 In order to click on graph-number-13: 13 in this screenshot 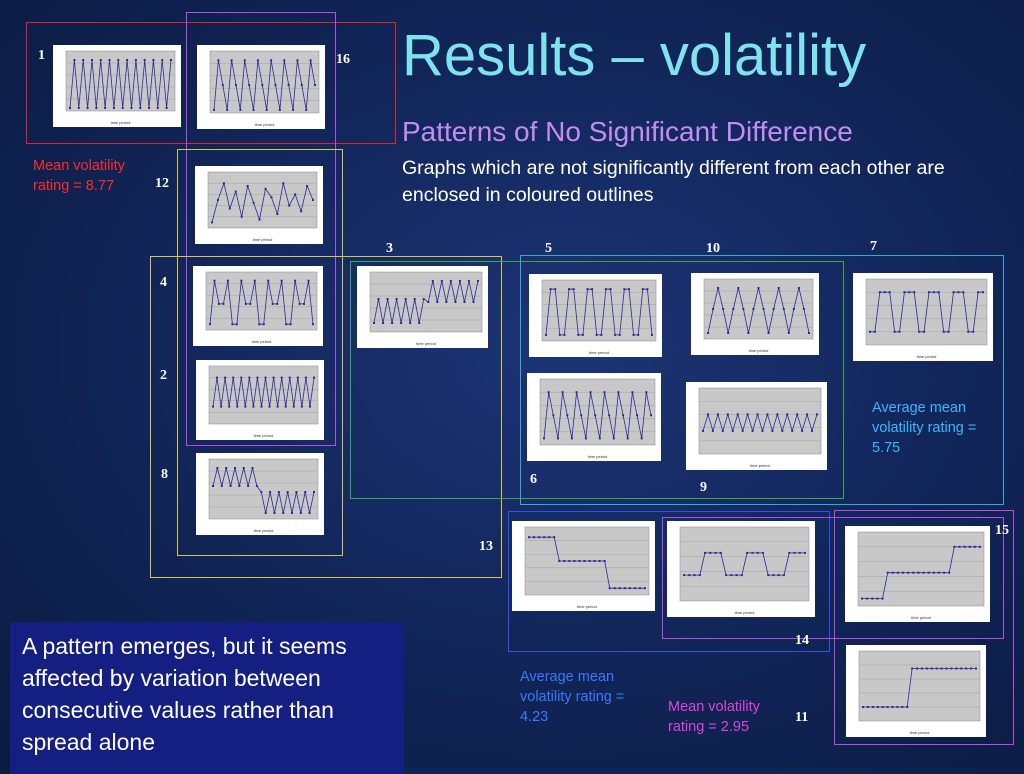, I will do `click(486, 547)`.